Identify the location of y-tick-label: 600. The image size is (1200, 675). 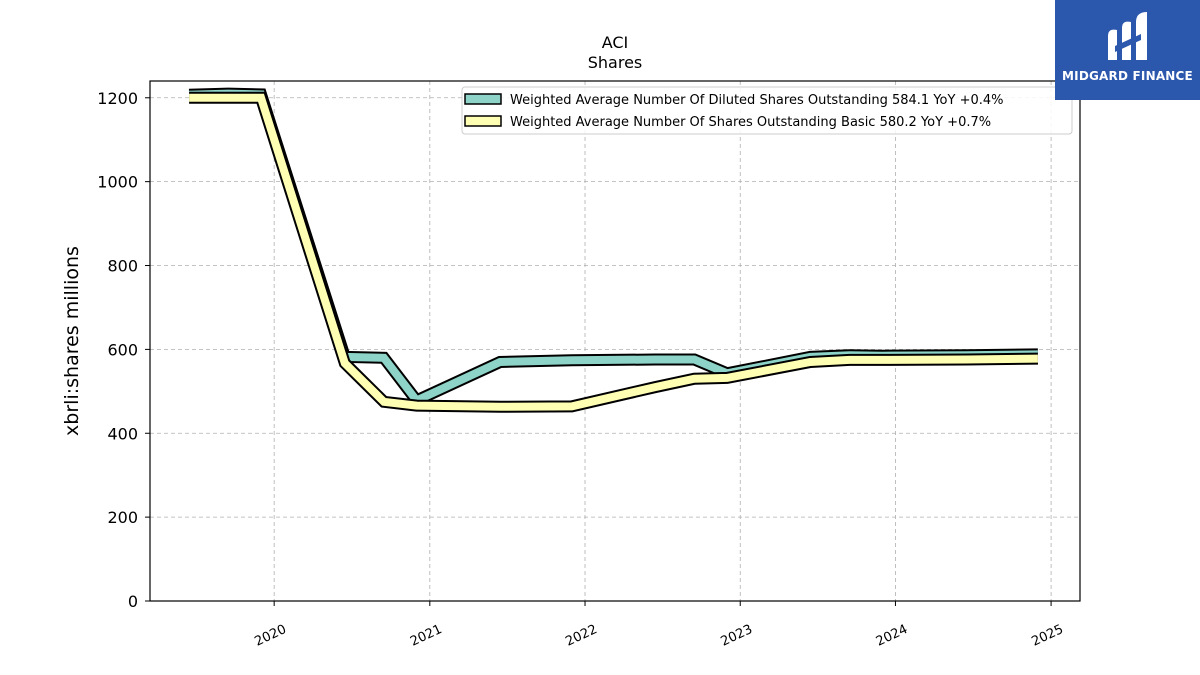
(122, 349).